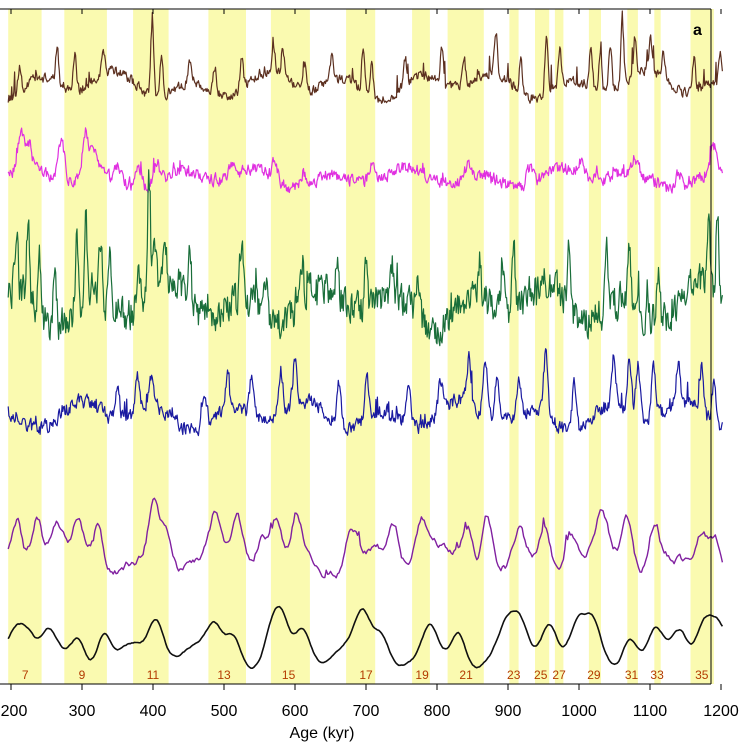  Describe the element at coordinates (466, 675) in the screenshot. I see `mis-label: 21` at that location.